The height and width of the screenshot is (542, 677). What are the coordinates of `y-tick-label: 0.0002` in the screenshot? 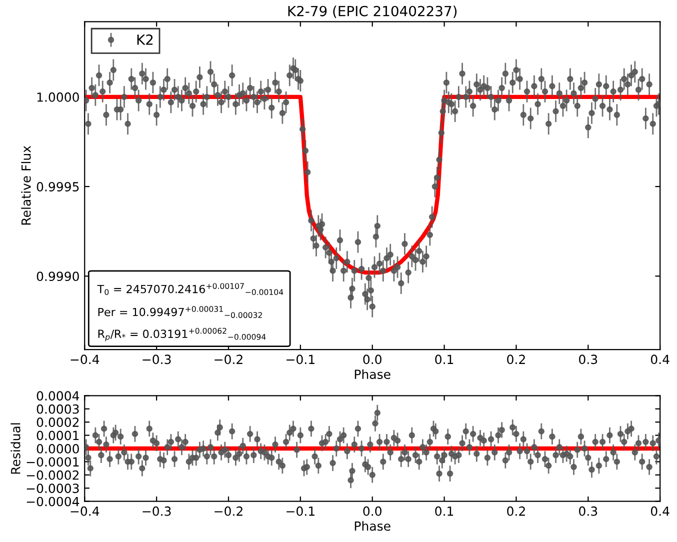 It's located at (57, 423).